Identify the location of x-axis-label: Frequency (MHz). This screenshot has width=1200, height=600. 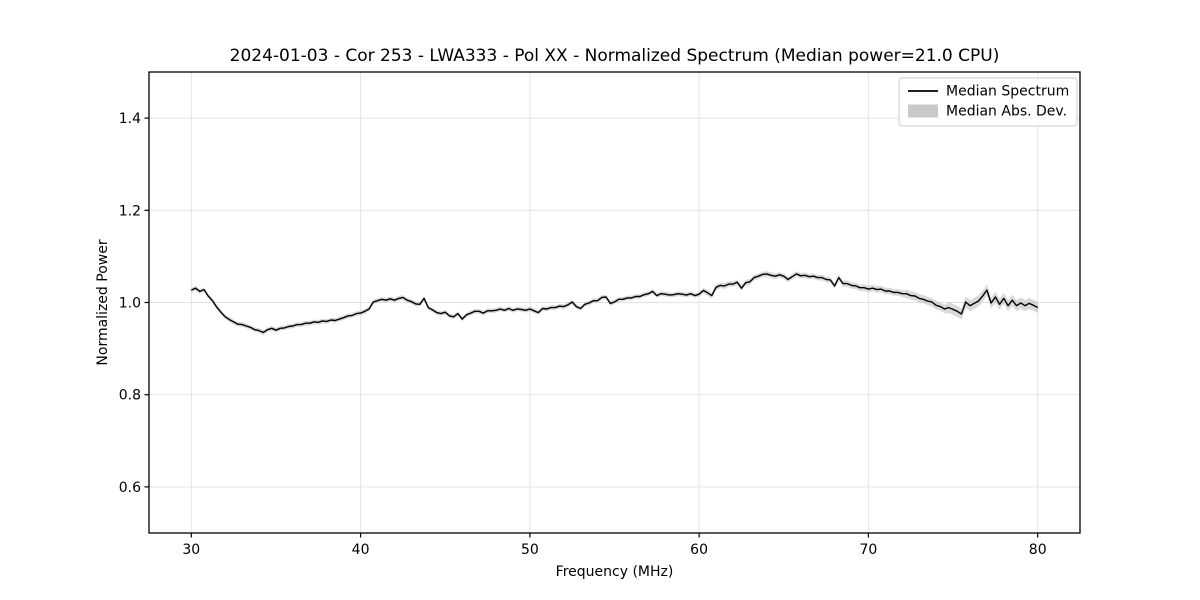
(615, 572).